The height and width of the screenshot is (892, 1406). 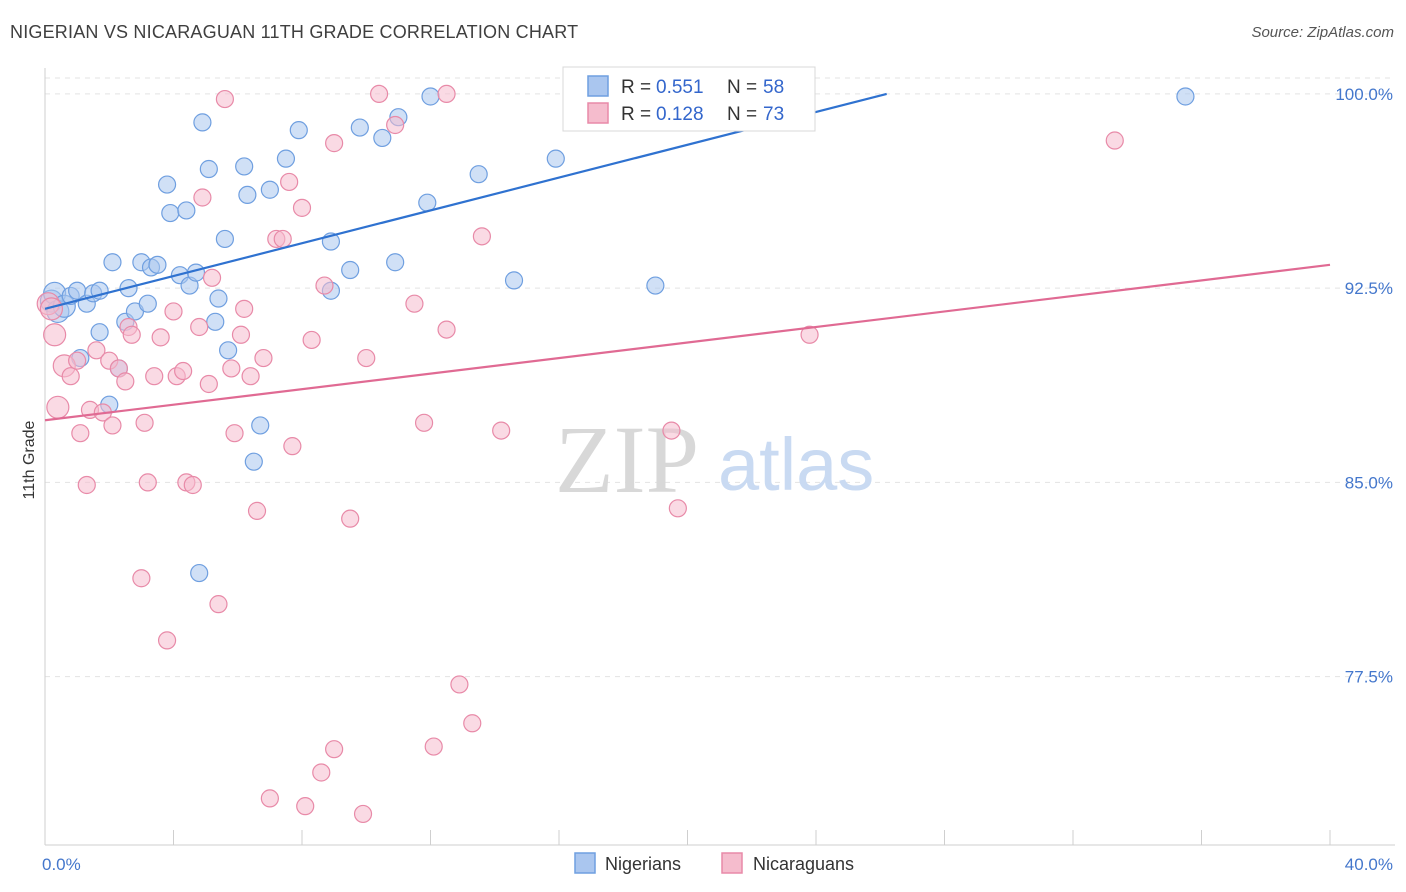 I want to click on nigerians-n-label: N =, so click(x=742, y=87).